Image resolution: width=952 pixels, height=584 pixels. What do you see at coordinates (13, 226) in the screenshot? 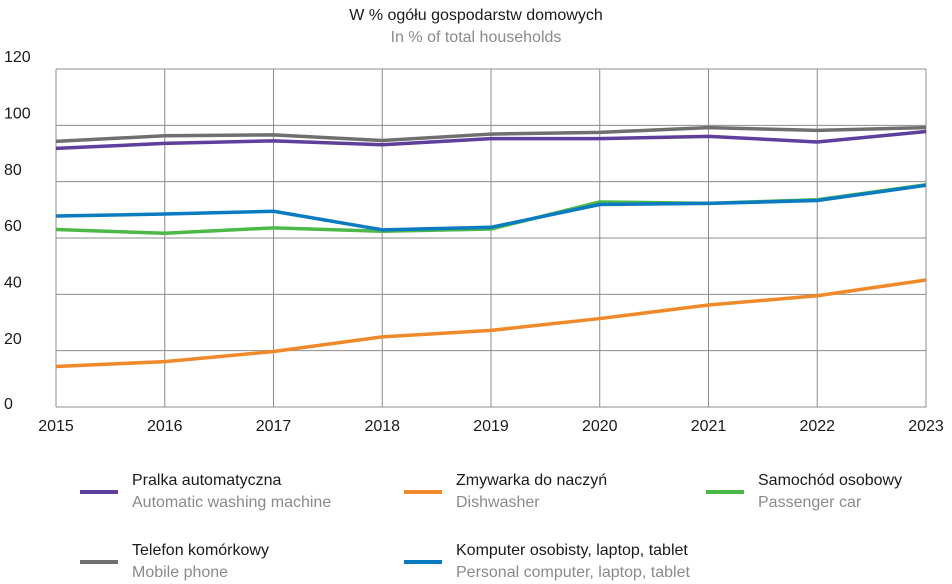
I see `y-tick-label: 60` at bounding box center [13, 226].